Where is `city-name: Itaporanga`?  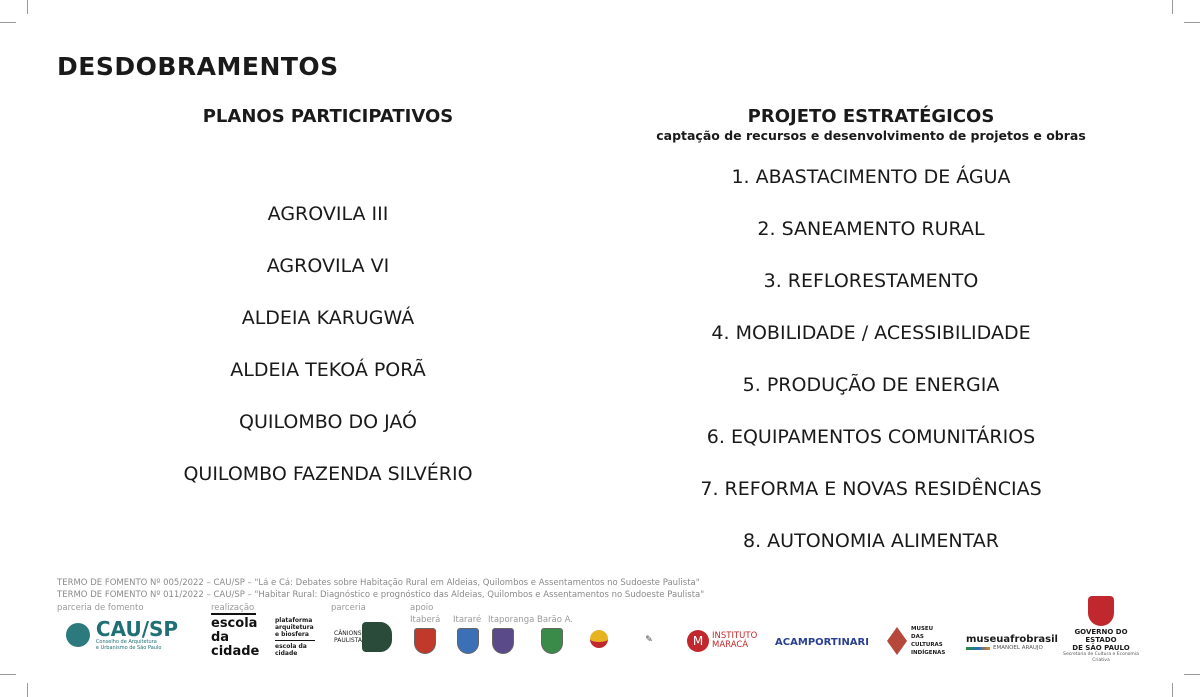 city-name: Itaporanga is located at coordinates (511, 620).